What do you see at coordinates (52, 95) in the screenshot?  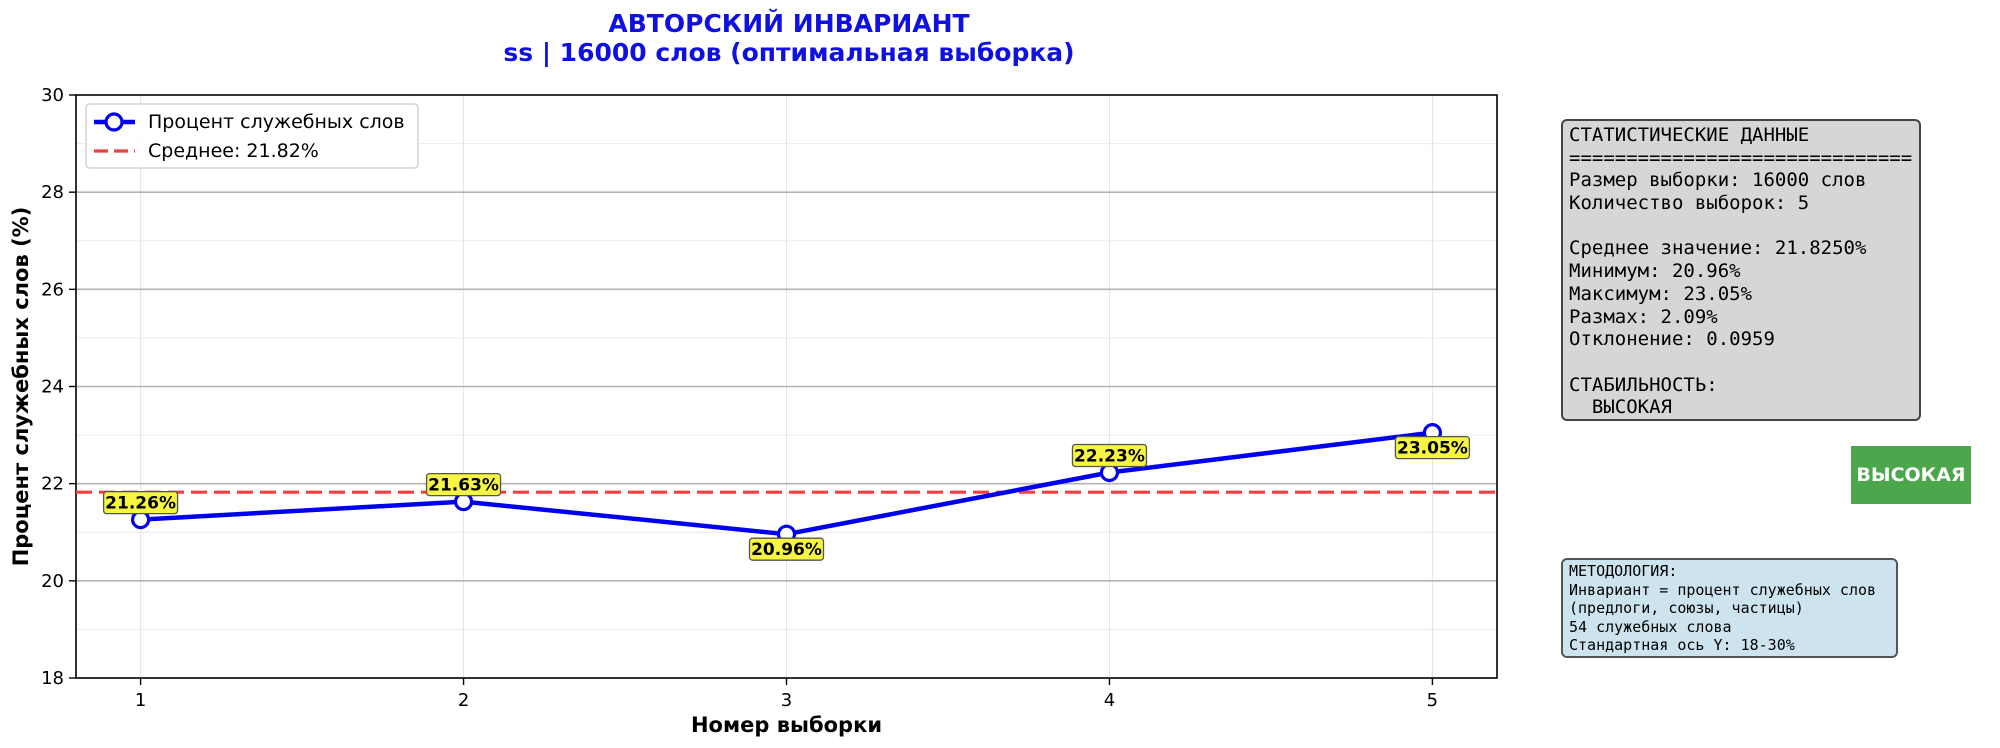 I see `y-tick-label: 30` at bounding box center [52, 95].